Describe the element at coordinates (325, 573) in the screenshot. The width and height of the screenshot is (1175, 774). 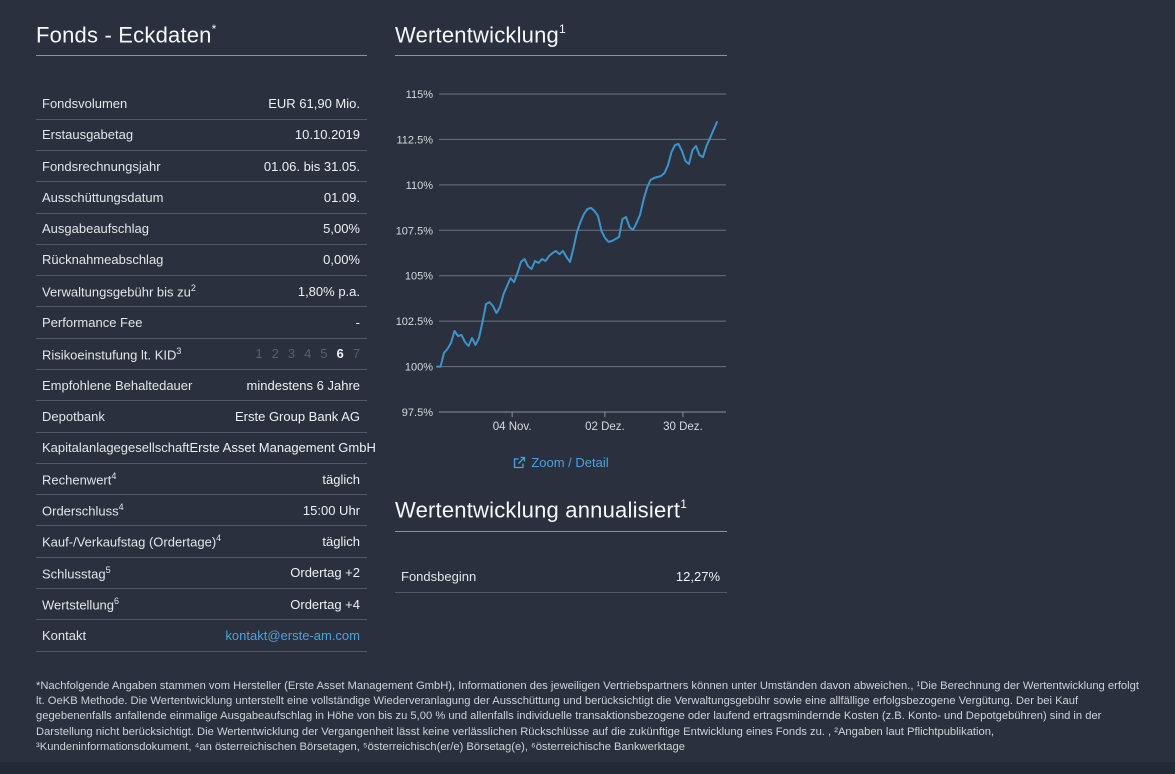
I see `row-value: Ordertag +2` at that location.